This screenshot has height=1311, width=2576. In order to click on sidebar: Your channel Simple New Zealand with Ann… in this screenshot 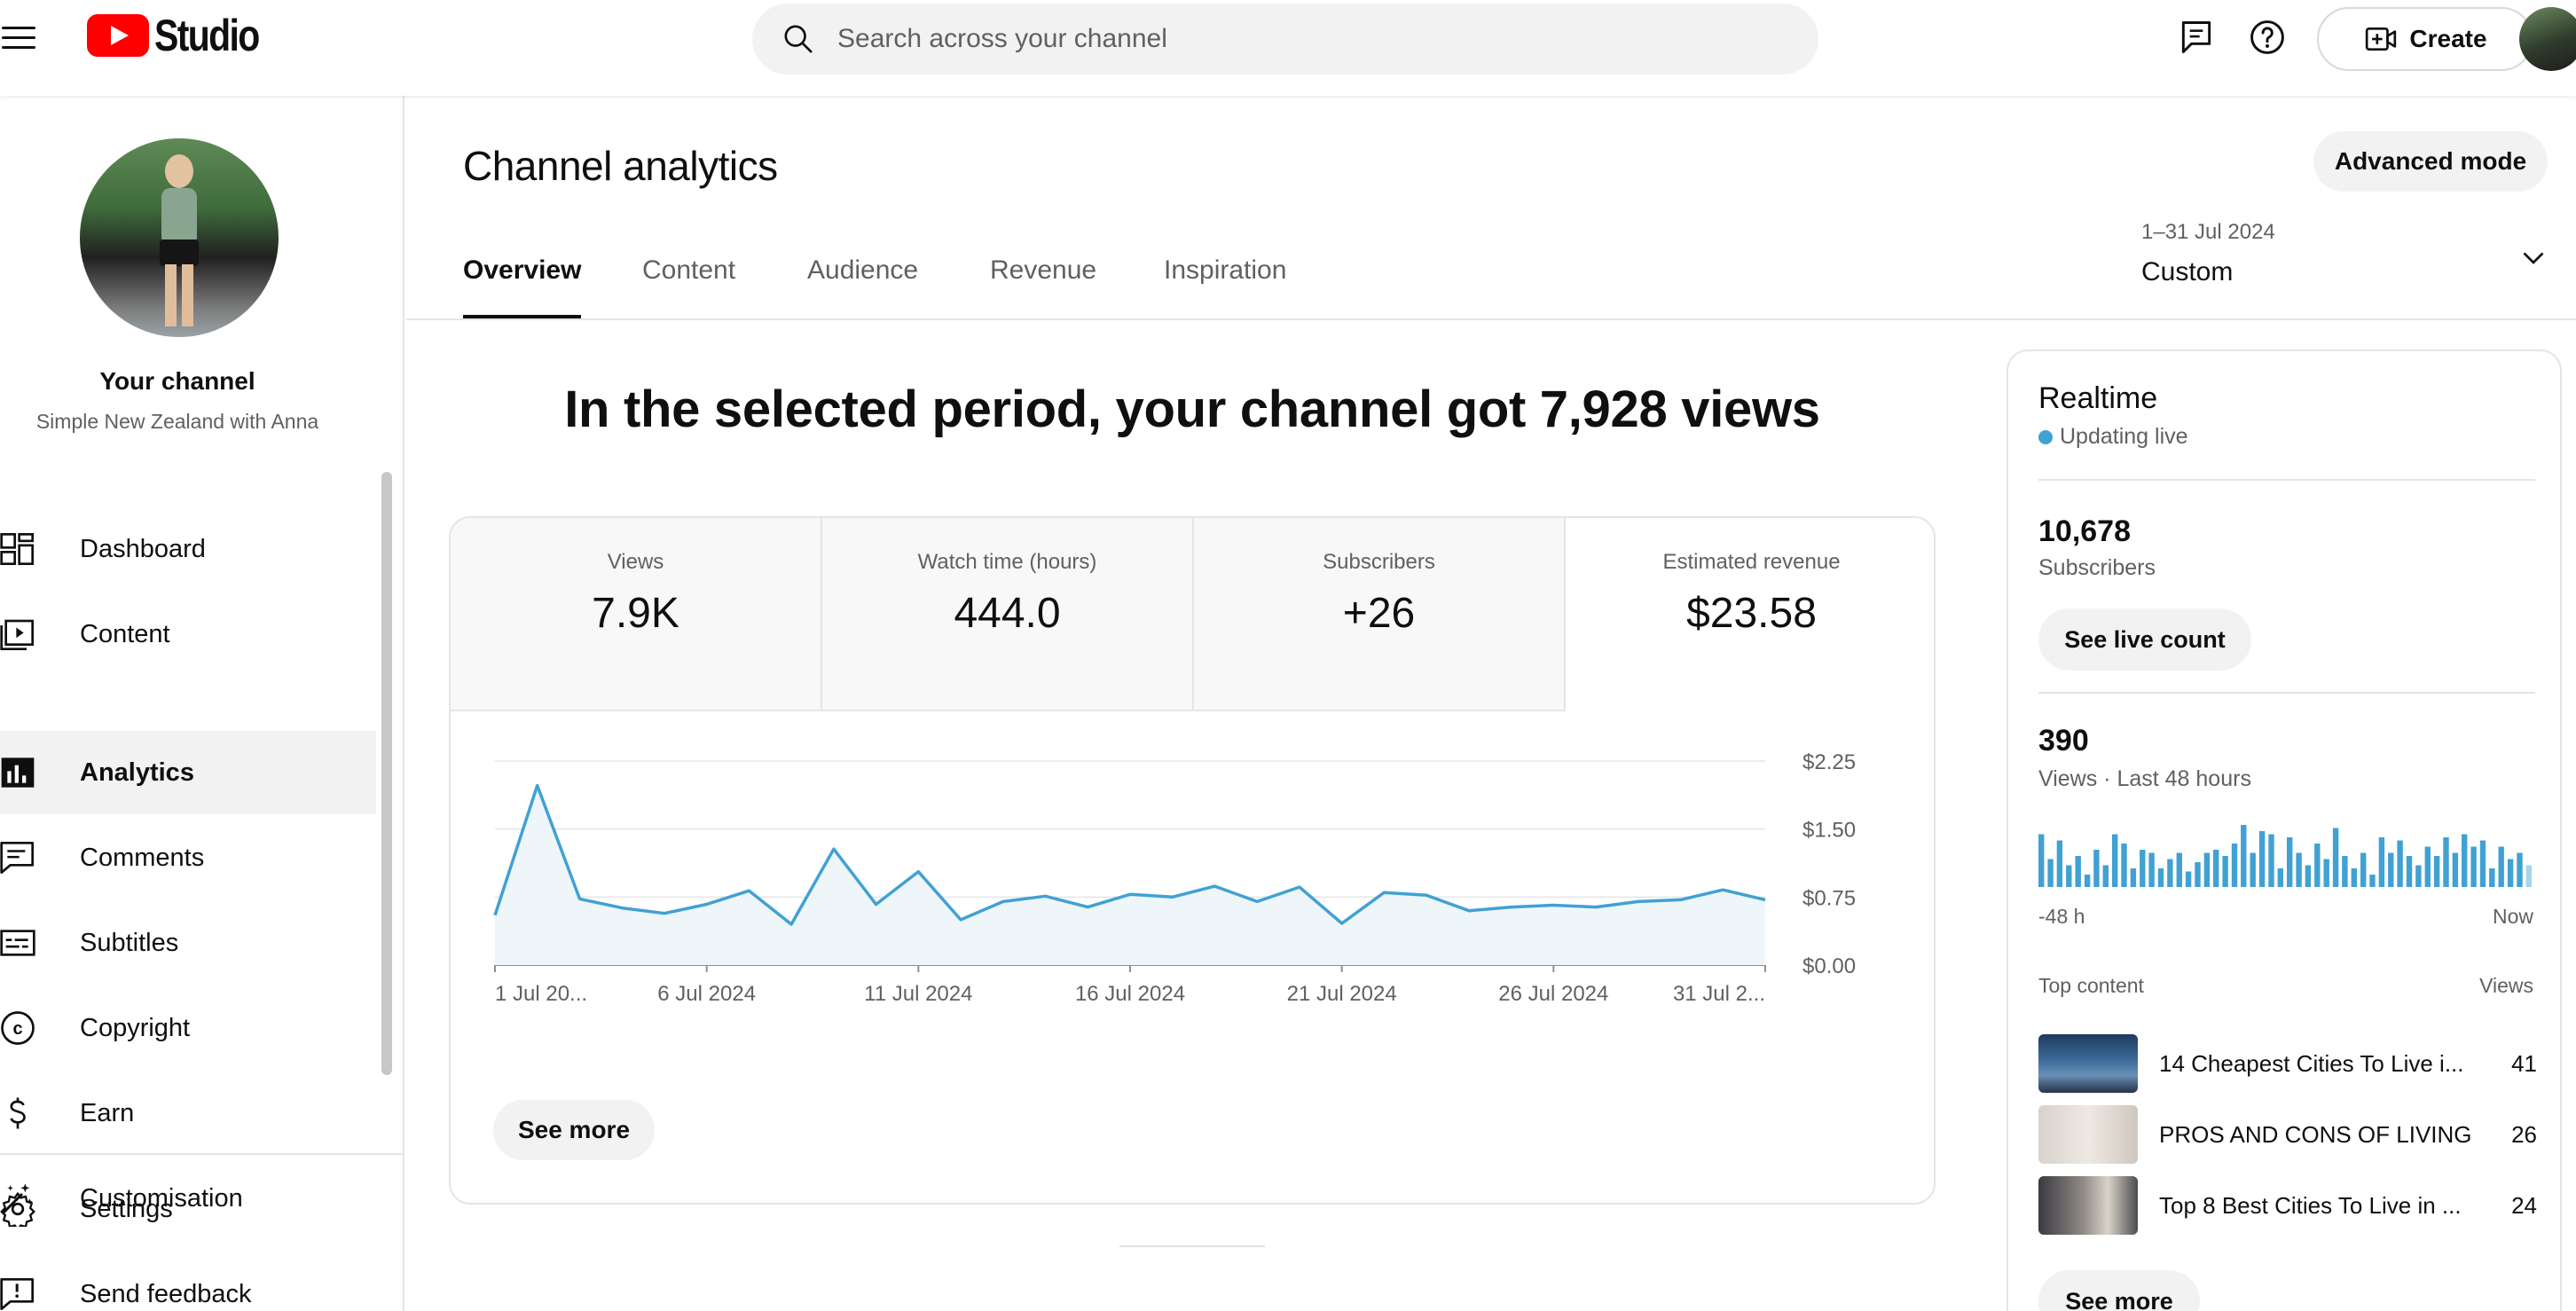, I will do `click(202, 703)`.